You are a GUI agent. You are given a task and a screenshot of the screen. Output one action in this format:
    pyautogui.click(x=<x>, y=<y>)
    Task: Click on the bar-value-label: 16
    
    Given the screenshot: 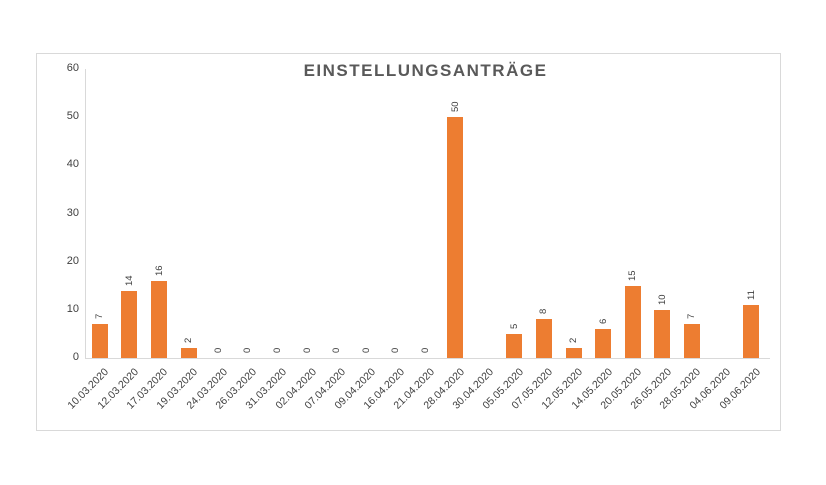 What is the action you would take?
    pyautogui.click(x=159, y=270)
    